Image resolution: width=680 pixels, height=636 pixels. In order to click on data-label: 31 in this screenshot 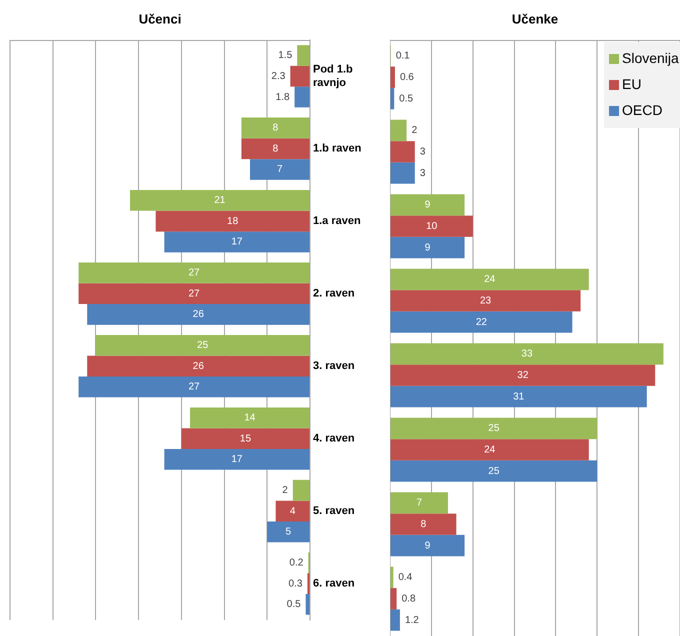, I will do `click(519, 396)`.